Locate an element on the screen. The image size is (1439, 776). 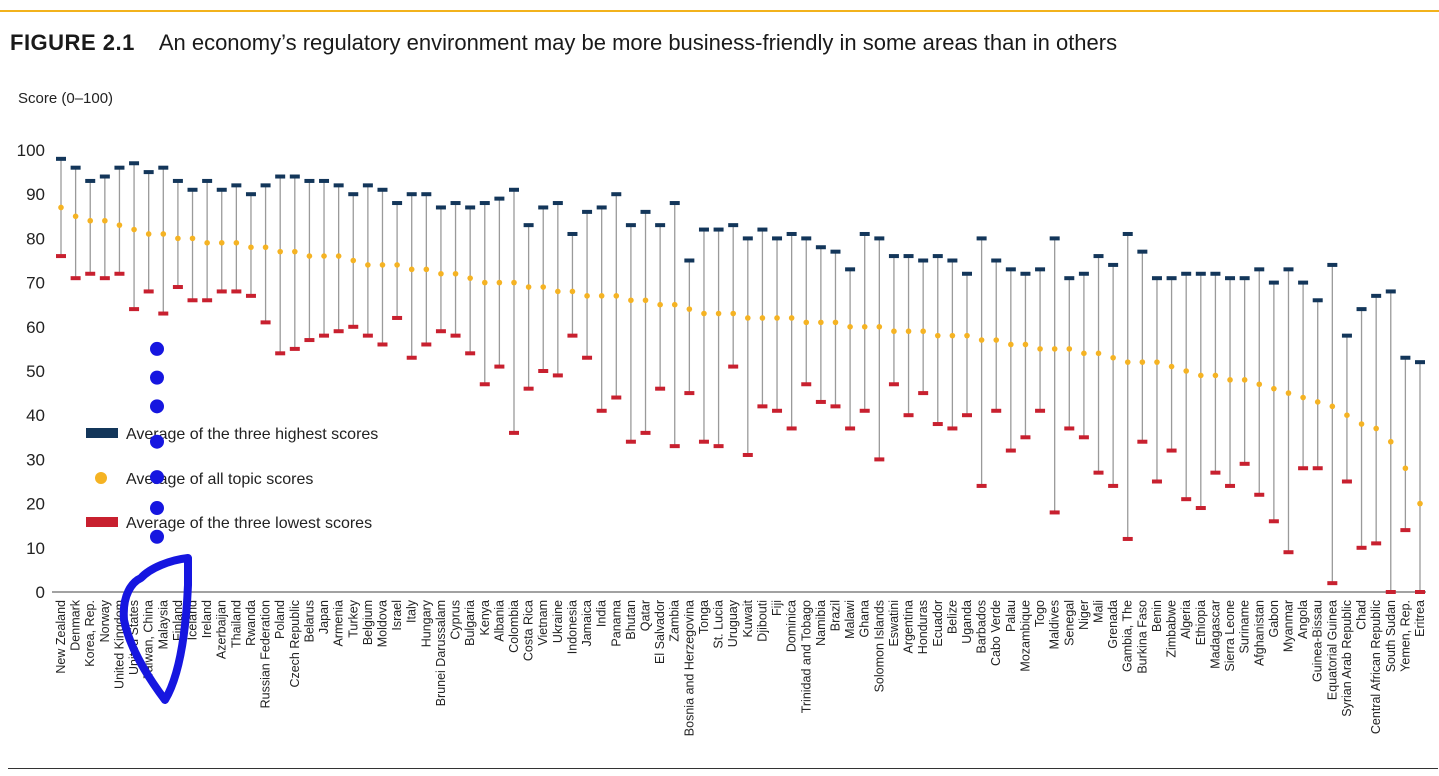
x-tick-label: Afghanistan is located at coordinates (1259, 633).